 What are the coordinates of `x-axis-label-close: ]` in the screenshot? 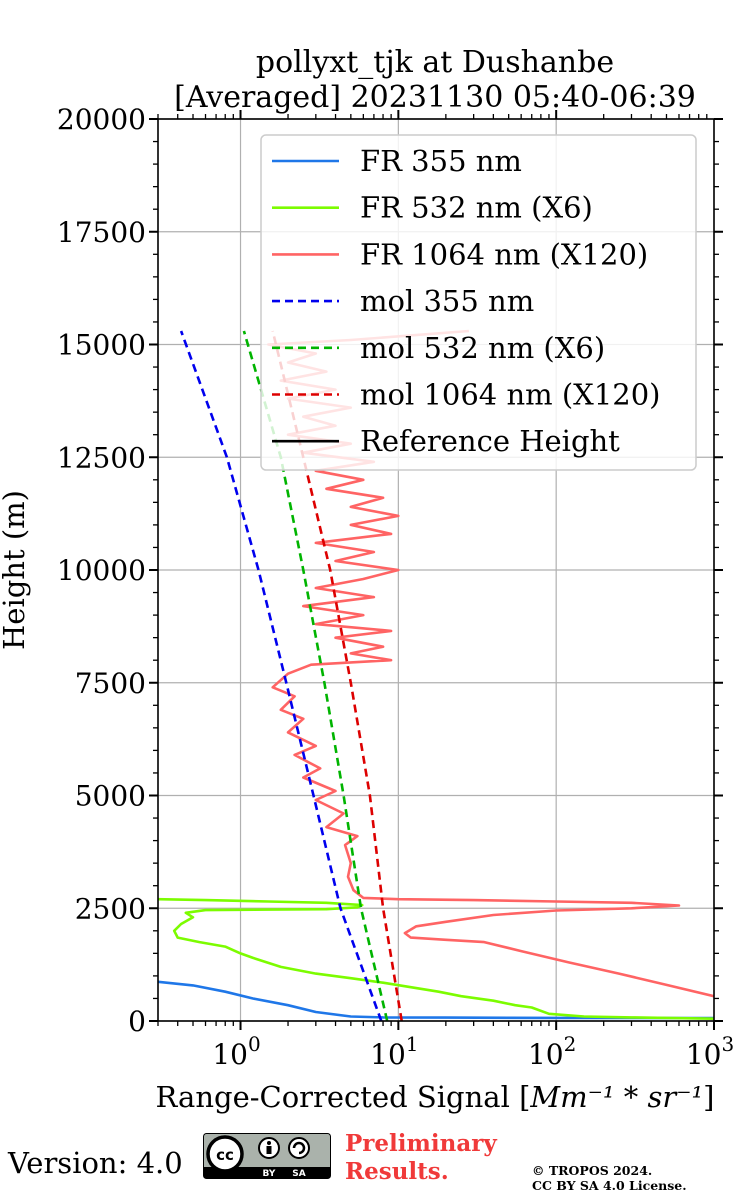 It's located at (708, 1097).